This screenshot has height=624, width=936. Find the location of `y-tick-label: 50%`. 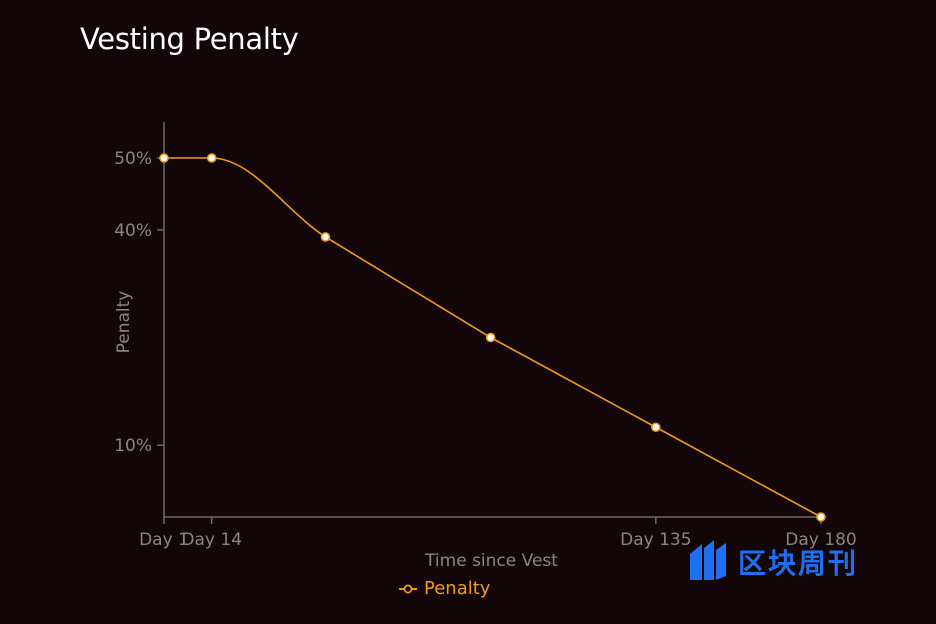

y-tick-label: 50% is located at coordinates (133, 159).